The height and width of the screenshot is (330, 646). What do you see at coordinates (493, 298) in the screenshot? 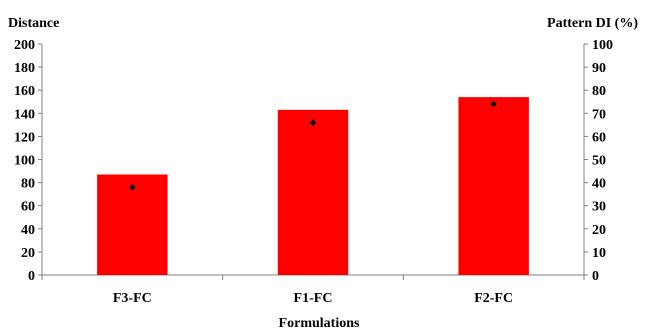
I see `x-tick-label: F2-FC` at bounding box center [493, 298].